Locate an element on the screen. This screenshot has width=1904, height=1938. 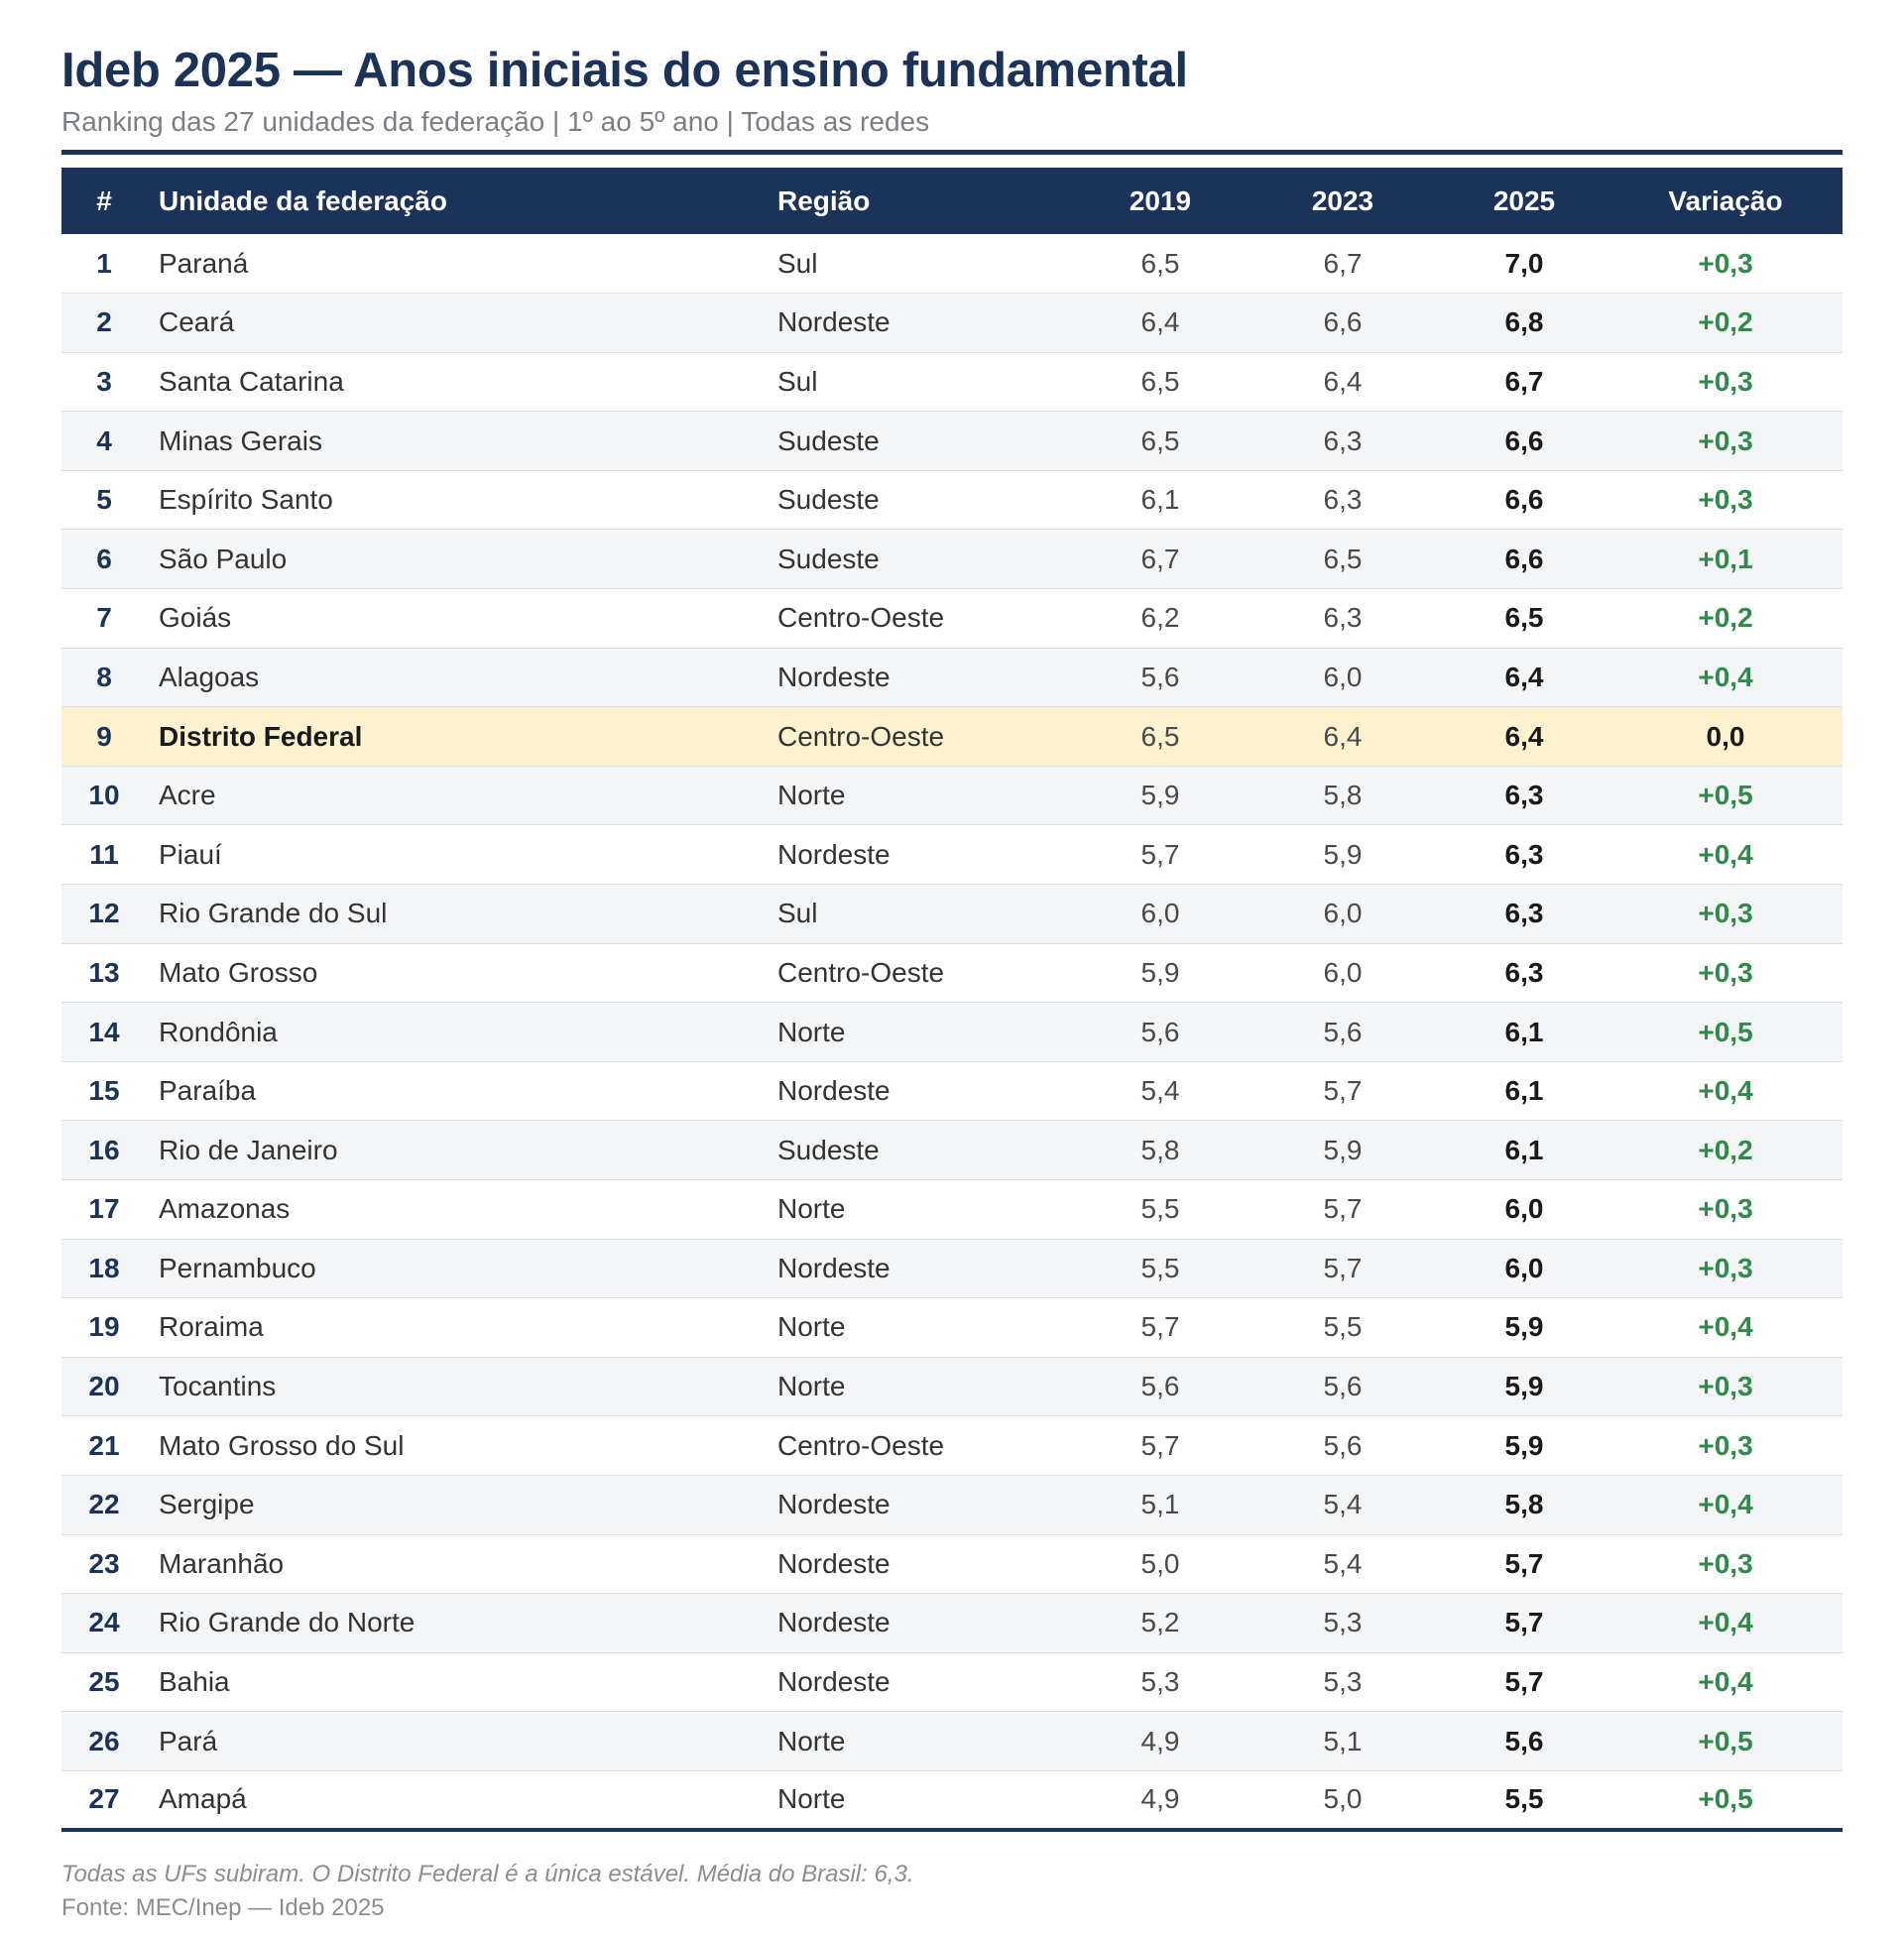
uf-cell: Minas Gerais is located at coordinates (240, 440).